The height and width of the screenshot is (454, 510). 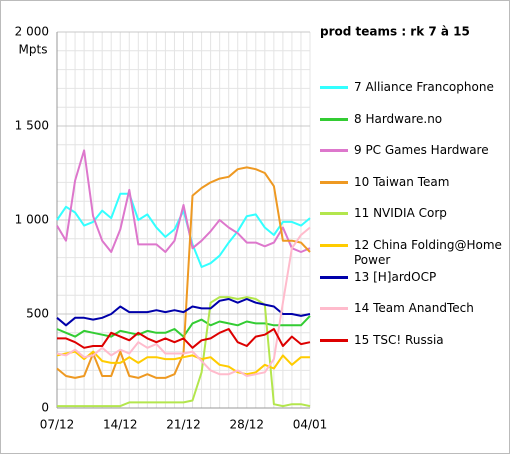 I want to click on legend-label: 14 Team AnandTech, so click(x=414, y=308).